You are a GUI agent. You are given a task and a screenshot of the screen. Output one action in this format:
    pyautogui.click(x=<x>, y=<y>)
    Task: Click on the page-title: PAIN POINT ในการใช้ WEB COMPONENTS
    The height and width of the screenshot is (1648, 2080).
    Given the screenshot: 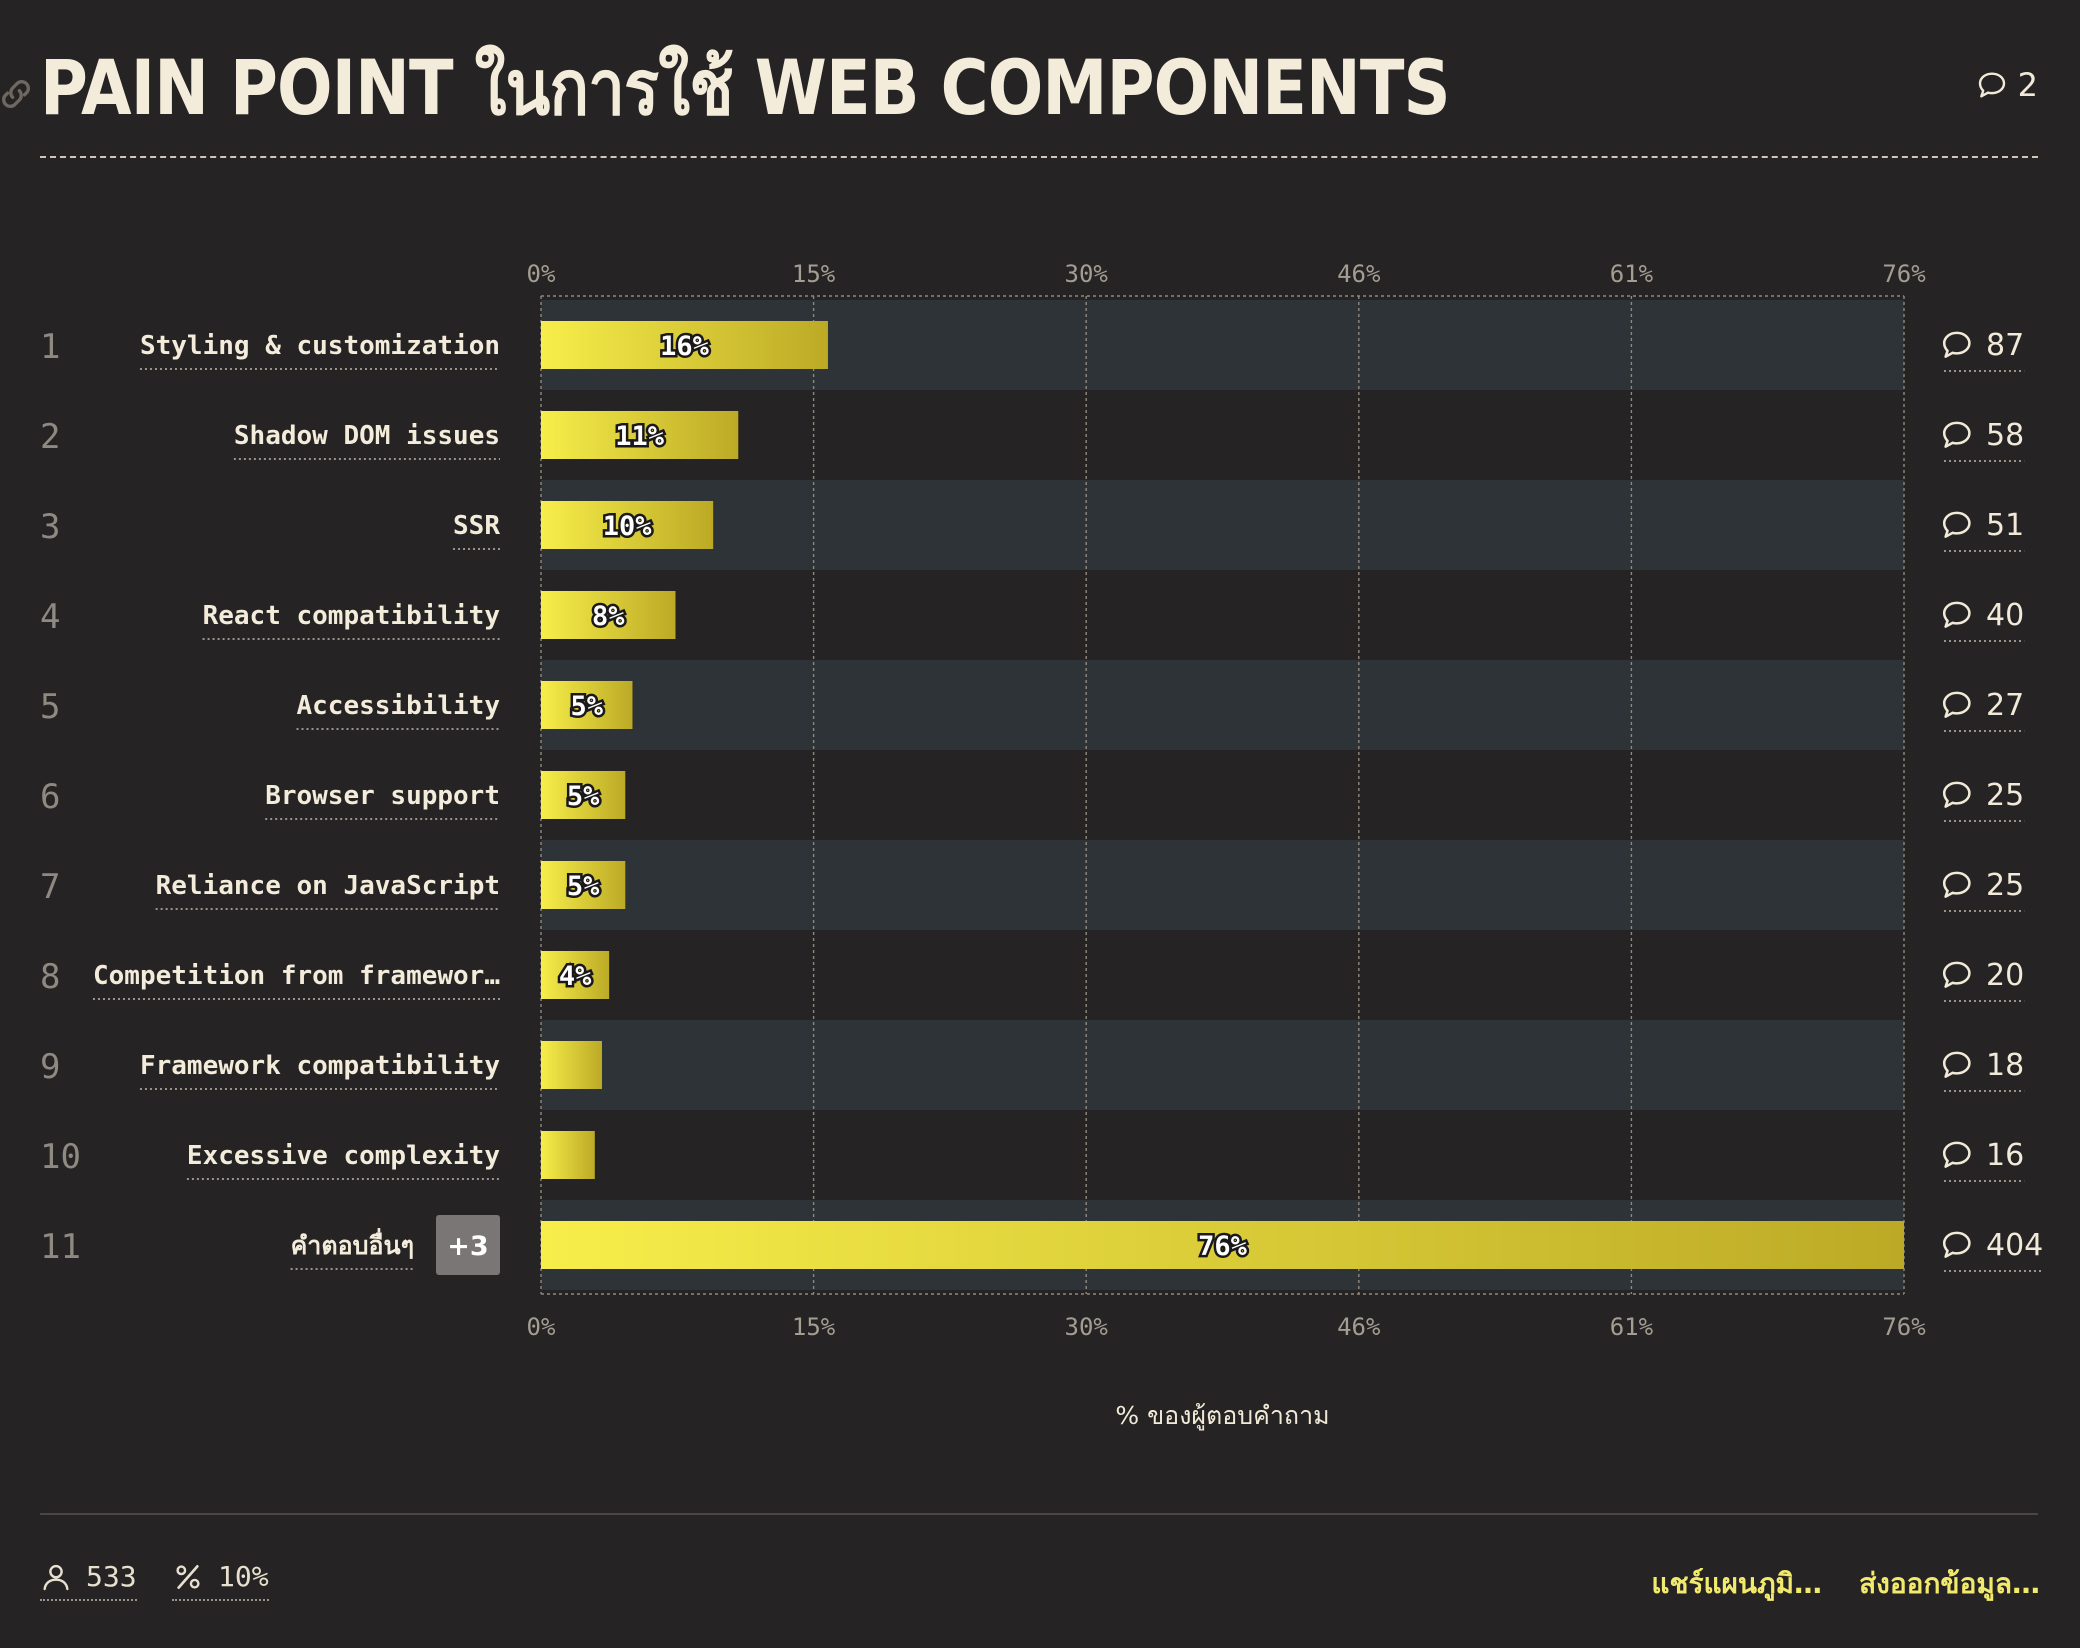 What is the action you would take?
    pyautogui.click(x=745, y=87)
    